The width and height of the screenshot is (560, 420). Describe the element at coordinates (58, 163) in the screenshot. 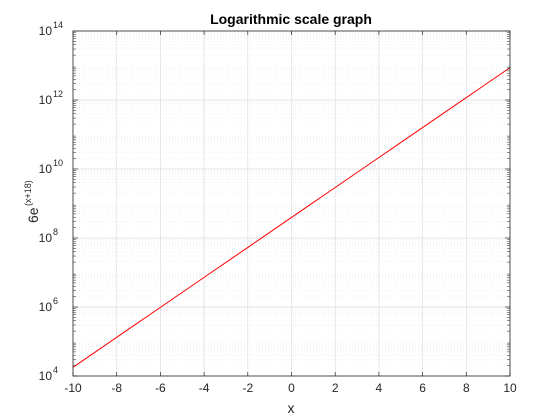

I see `y-tick-label-exponent: 10` at that location.